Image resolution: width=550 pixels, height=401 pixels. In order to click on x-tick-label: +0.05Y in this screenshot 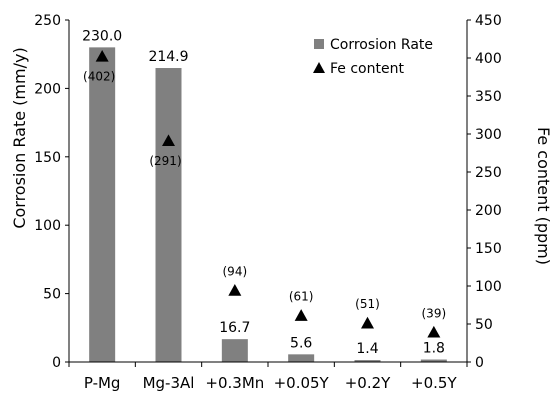, I will do `click(302, 383)`.